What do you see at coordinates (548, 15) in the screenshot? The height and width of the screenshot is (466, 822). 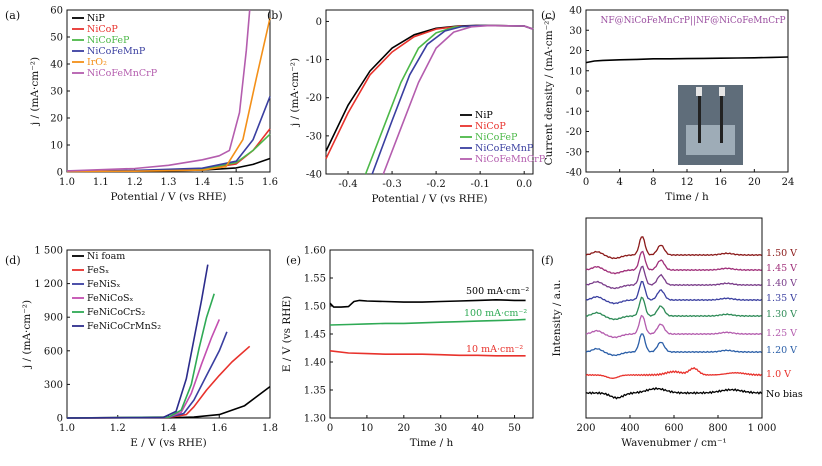 I see `panel-label: (c)` at bounding box center [548, 15].